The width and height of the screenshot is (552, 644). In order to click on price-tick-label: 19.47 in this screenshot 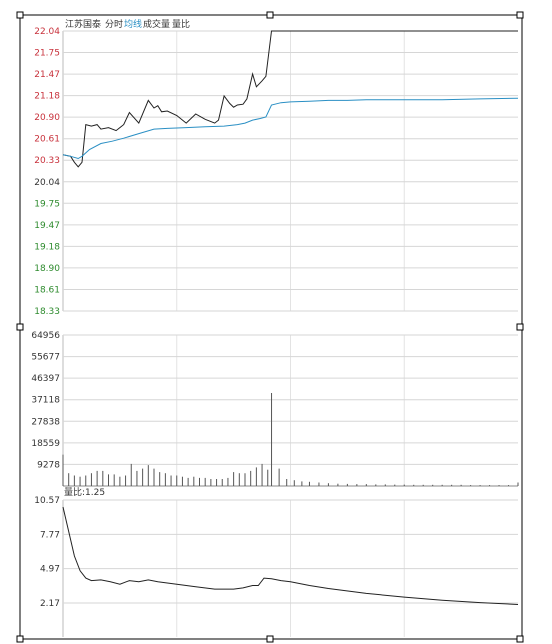, I will do `click(47, 226)`.